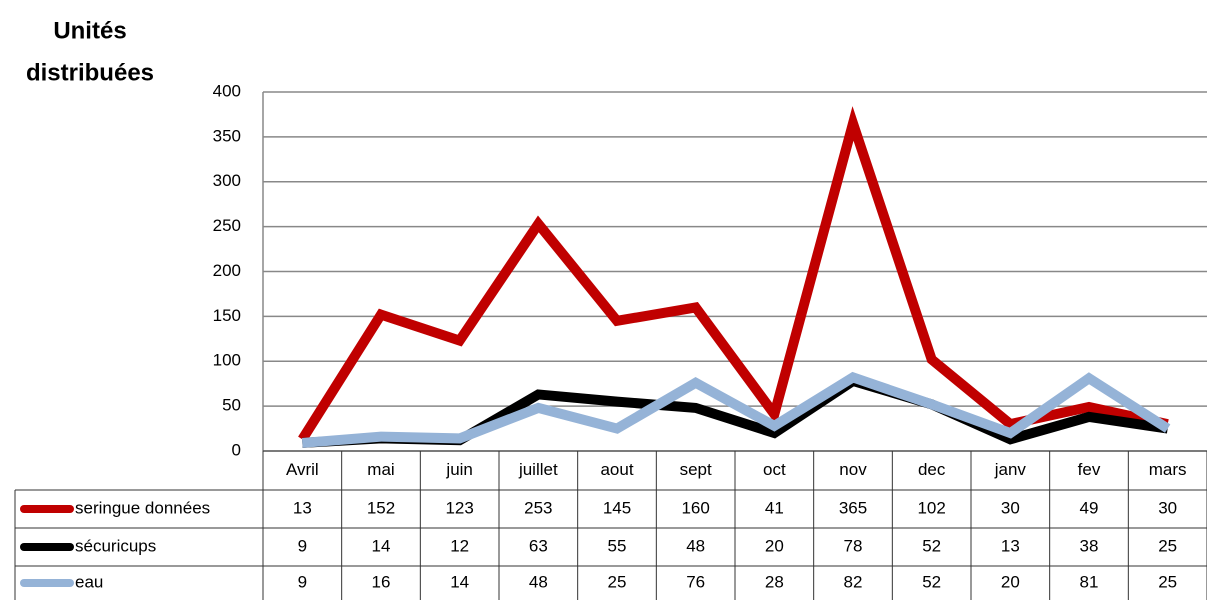  I want to click on table-value: 145, so click(617, 507).